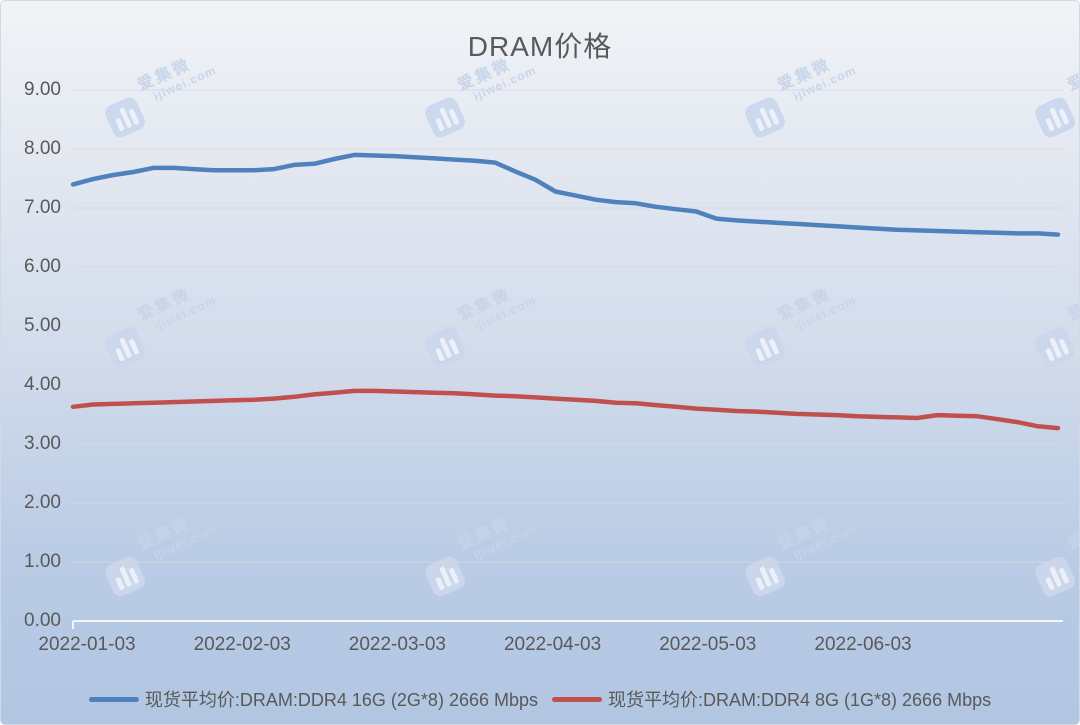 This screenshot has height=725, width=1080. I want to click on chart-title: DRAM价格, so click(540, 46).